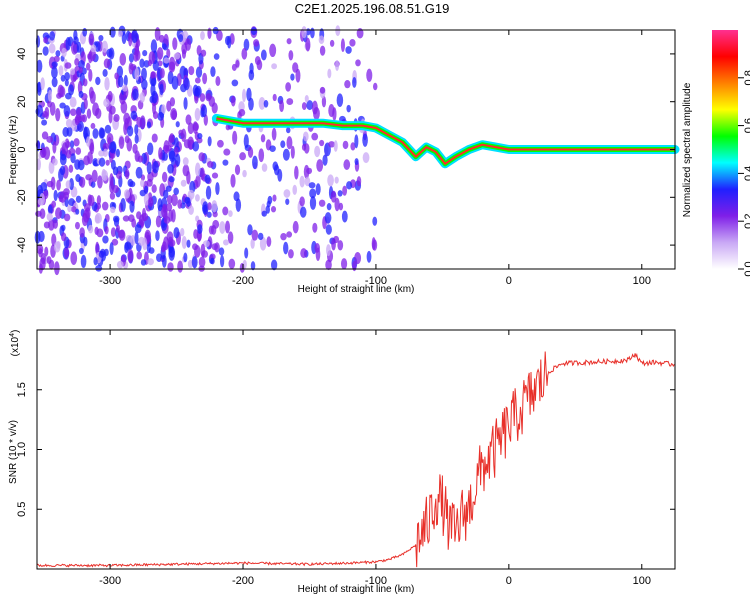  Describe the element at coordinates (746, 77) in the screenshot. I see `colorbar-tick-label: 0.8` at that location.